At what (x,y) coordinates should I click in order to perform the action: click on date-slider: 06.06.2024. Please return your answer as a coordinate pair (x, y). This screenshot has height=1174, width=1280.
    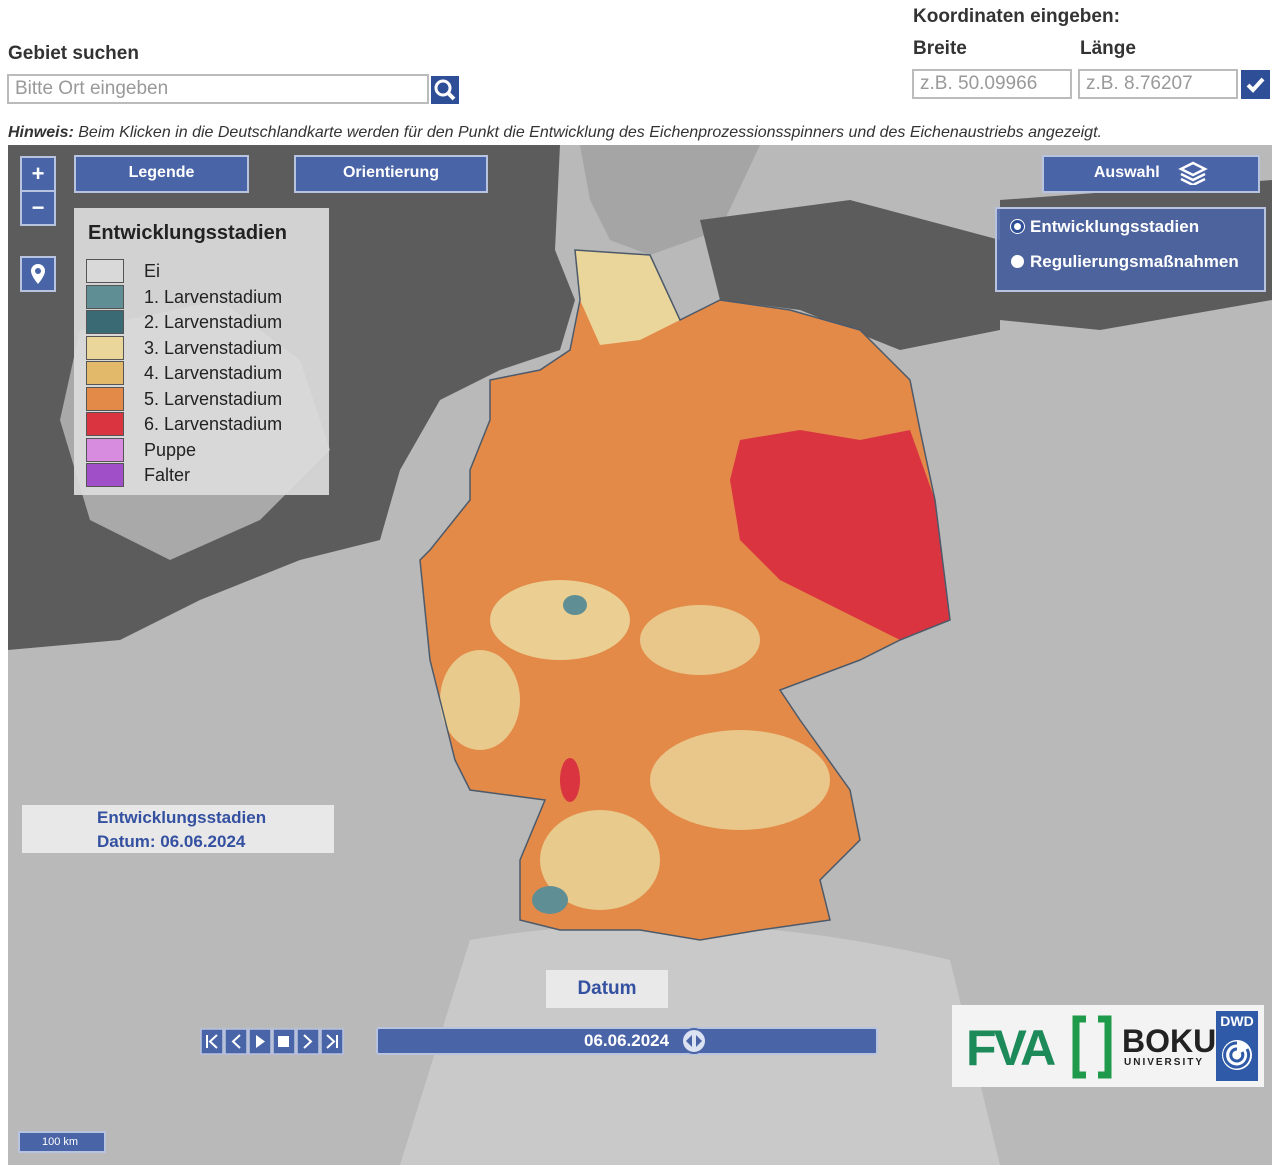
    Looking at the image, I should click on (627, 1041).